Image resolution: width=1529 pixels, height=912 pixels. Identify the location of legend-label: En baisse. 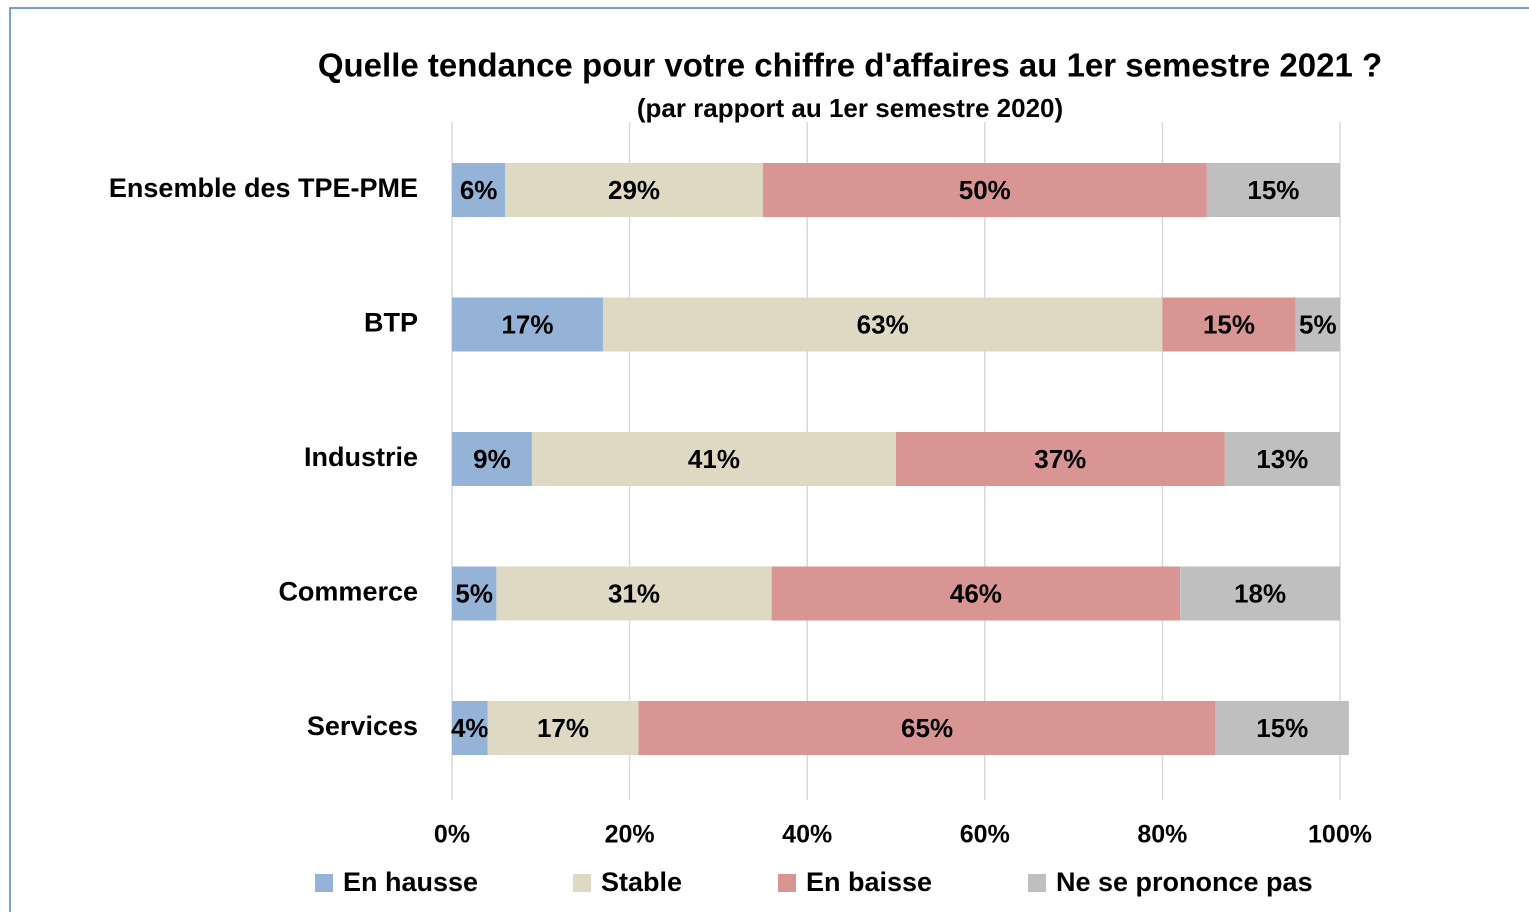
(869, 882).